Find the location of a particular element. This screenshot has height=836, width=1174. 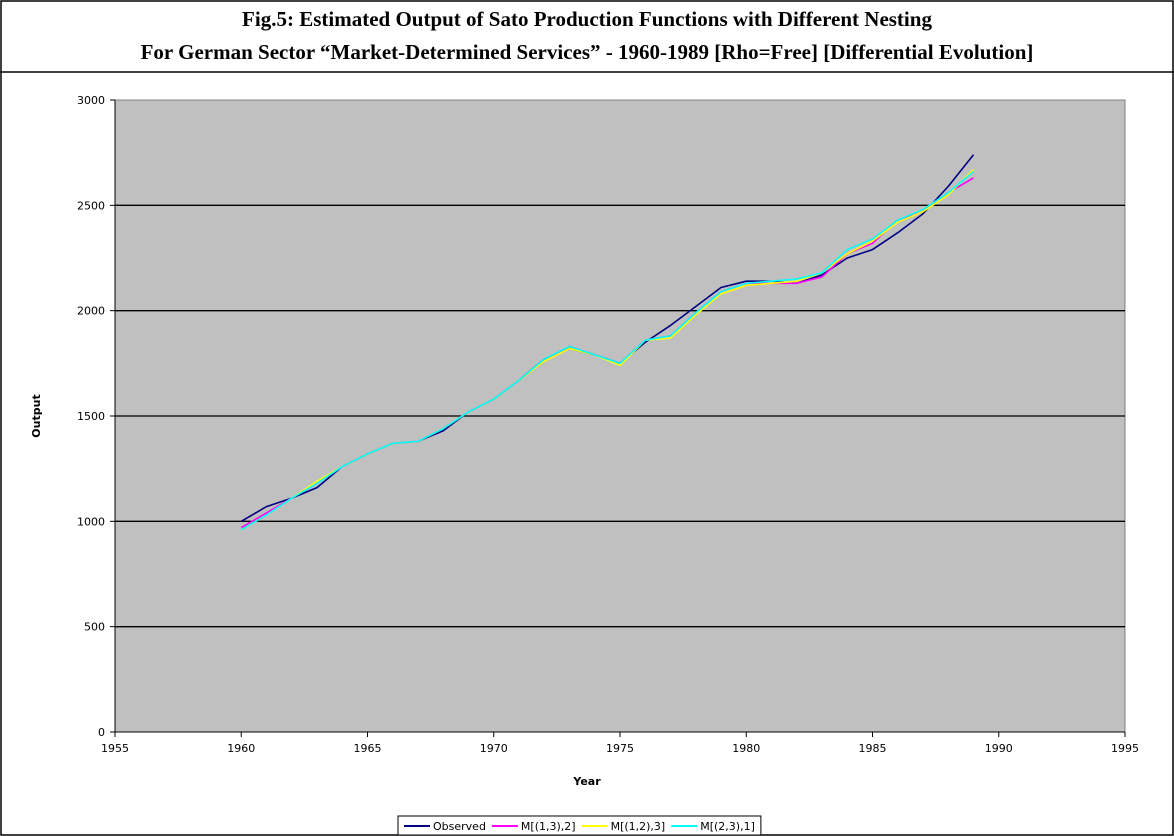

x-tick-label: 1985 is located at coordinates (873, 748).